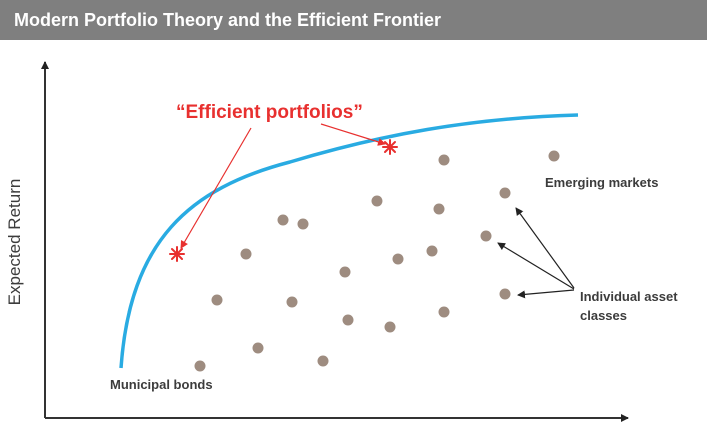 The image size is (707, 435). I want to click on individual-arrow-mid, so click(536, 266).